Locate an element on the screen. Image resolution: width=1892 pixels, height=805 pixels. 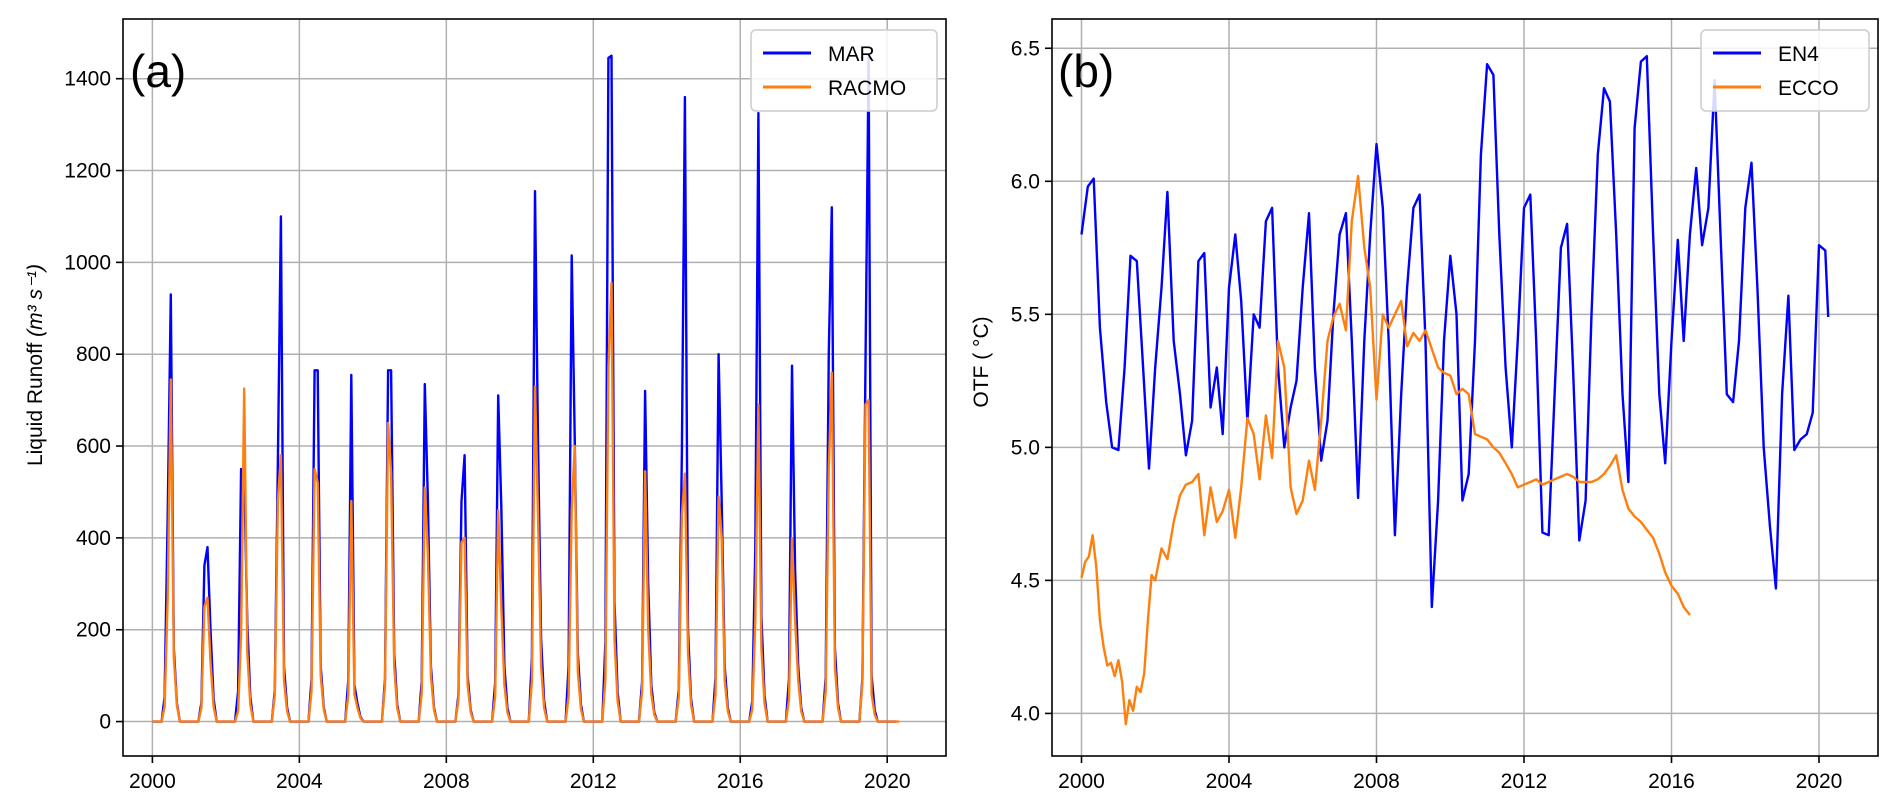
panel-b-ytick-label: 4.5 is located at coordinates (1025, 580).